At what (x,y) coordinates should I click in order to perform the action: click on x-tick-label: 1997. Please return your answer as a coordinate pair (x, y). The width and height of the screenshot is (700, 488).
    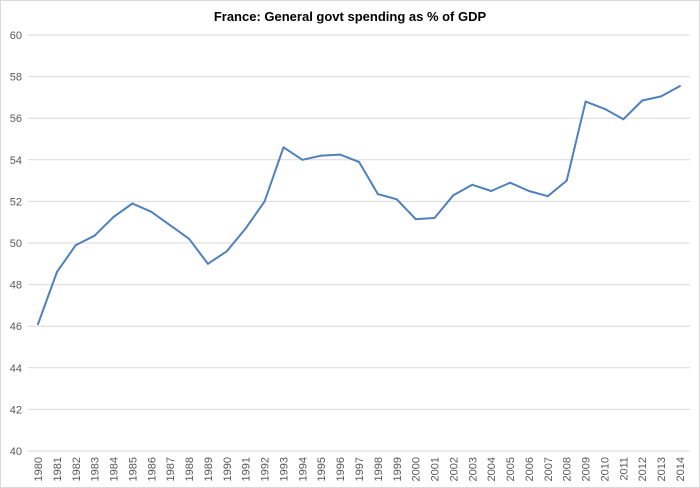
    Looking at the image, I should click on (360, 469).